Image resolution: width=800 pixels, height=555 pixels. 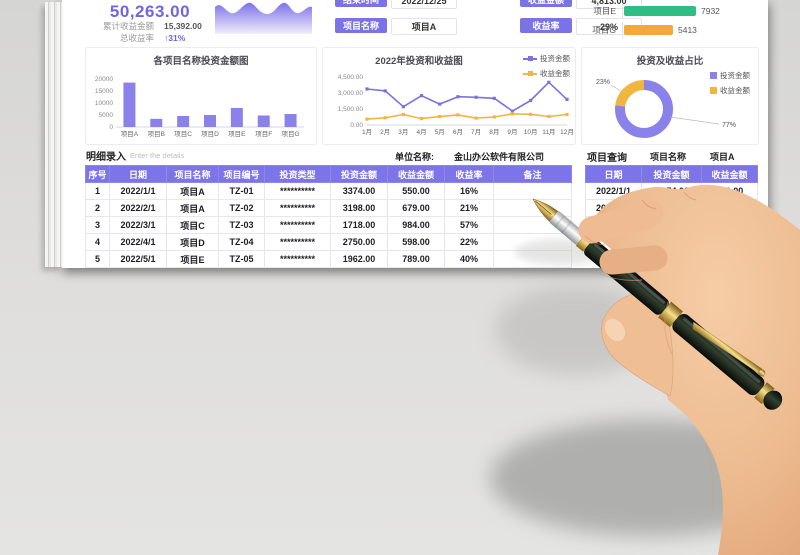 I want to click on pen-clip, so click(x=728, y=349).